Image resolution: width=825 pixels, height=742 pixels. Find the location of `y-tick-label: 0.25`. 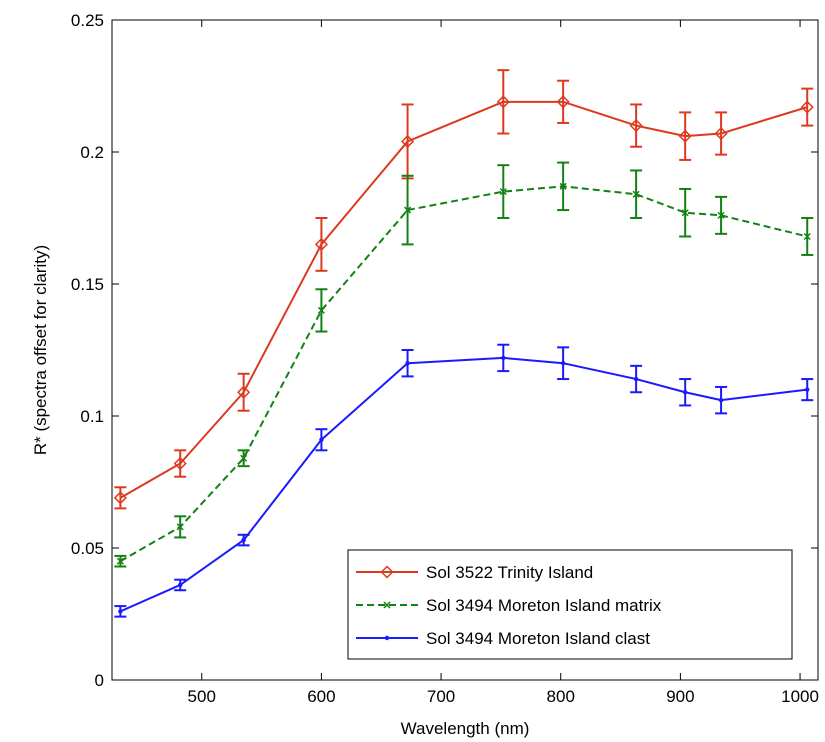

y-tick-label: 0.25 is located at coordinates (87, 20).